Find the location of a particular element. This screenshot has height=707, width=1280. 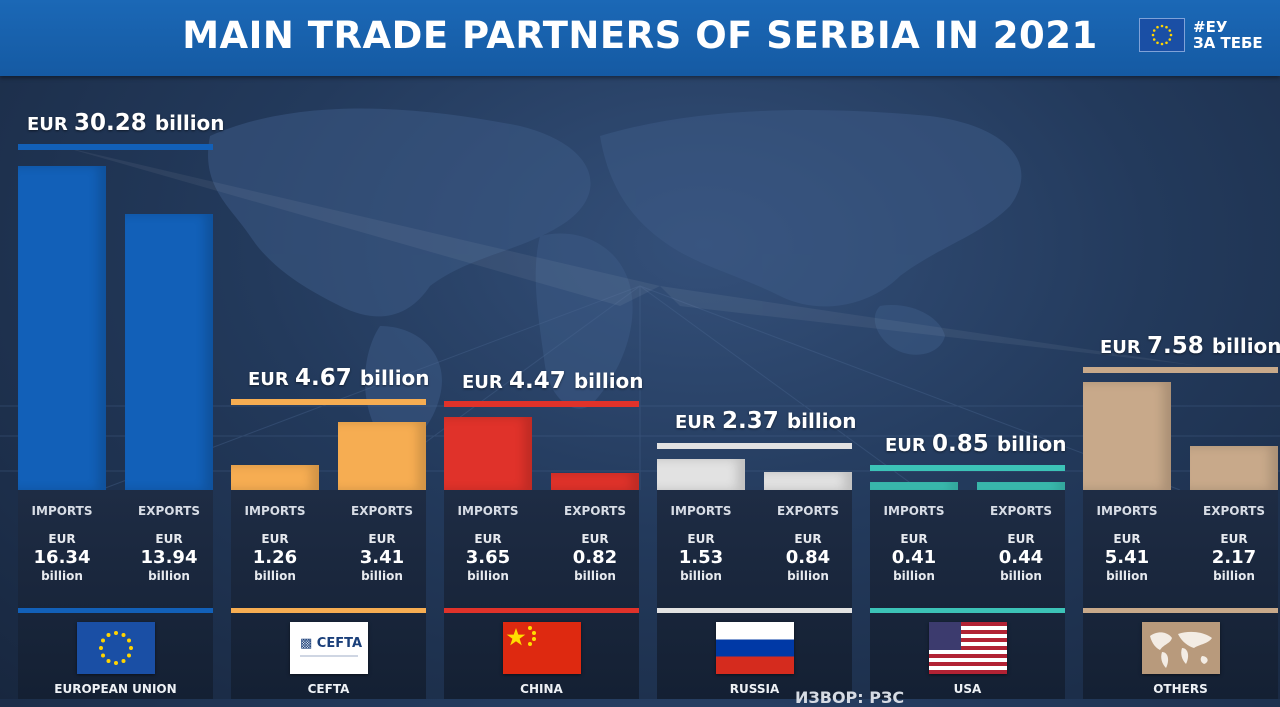

total-label: EUR 0.85 billion is located at coordinates (976, 444).